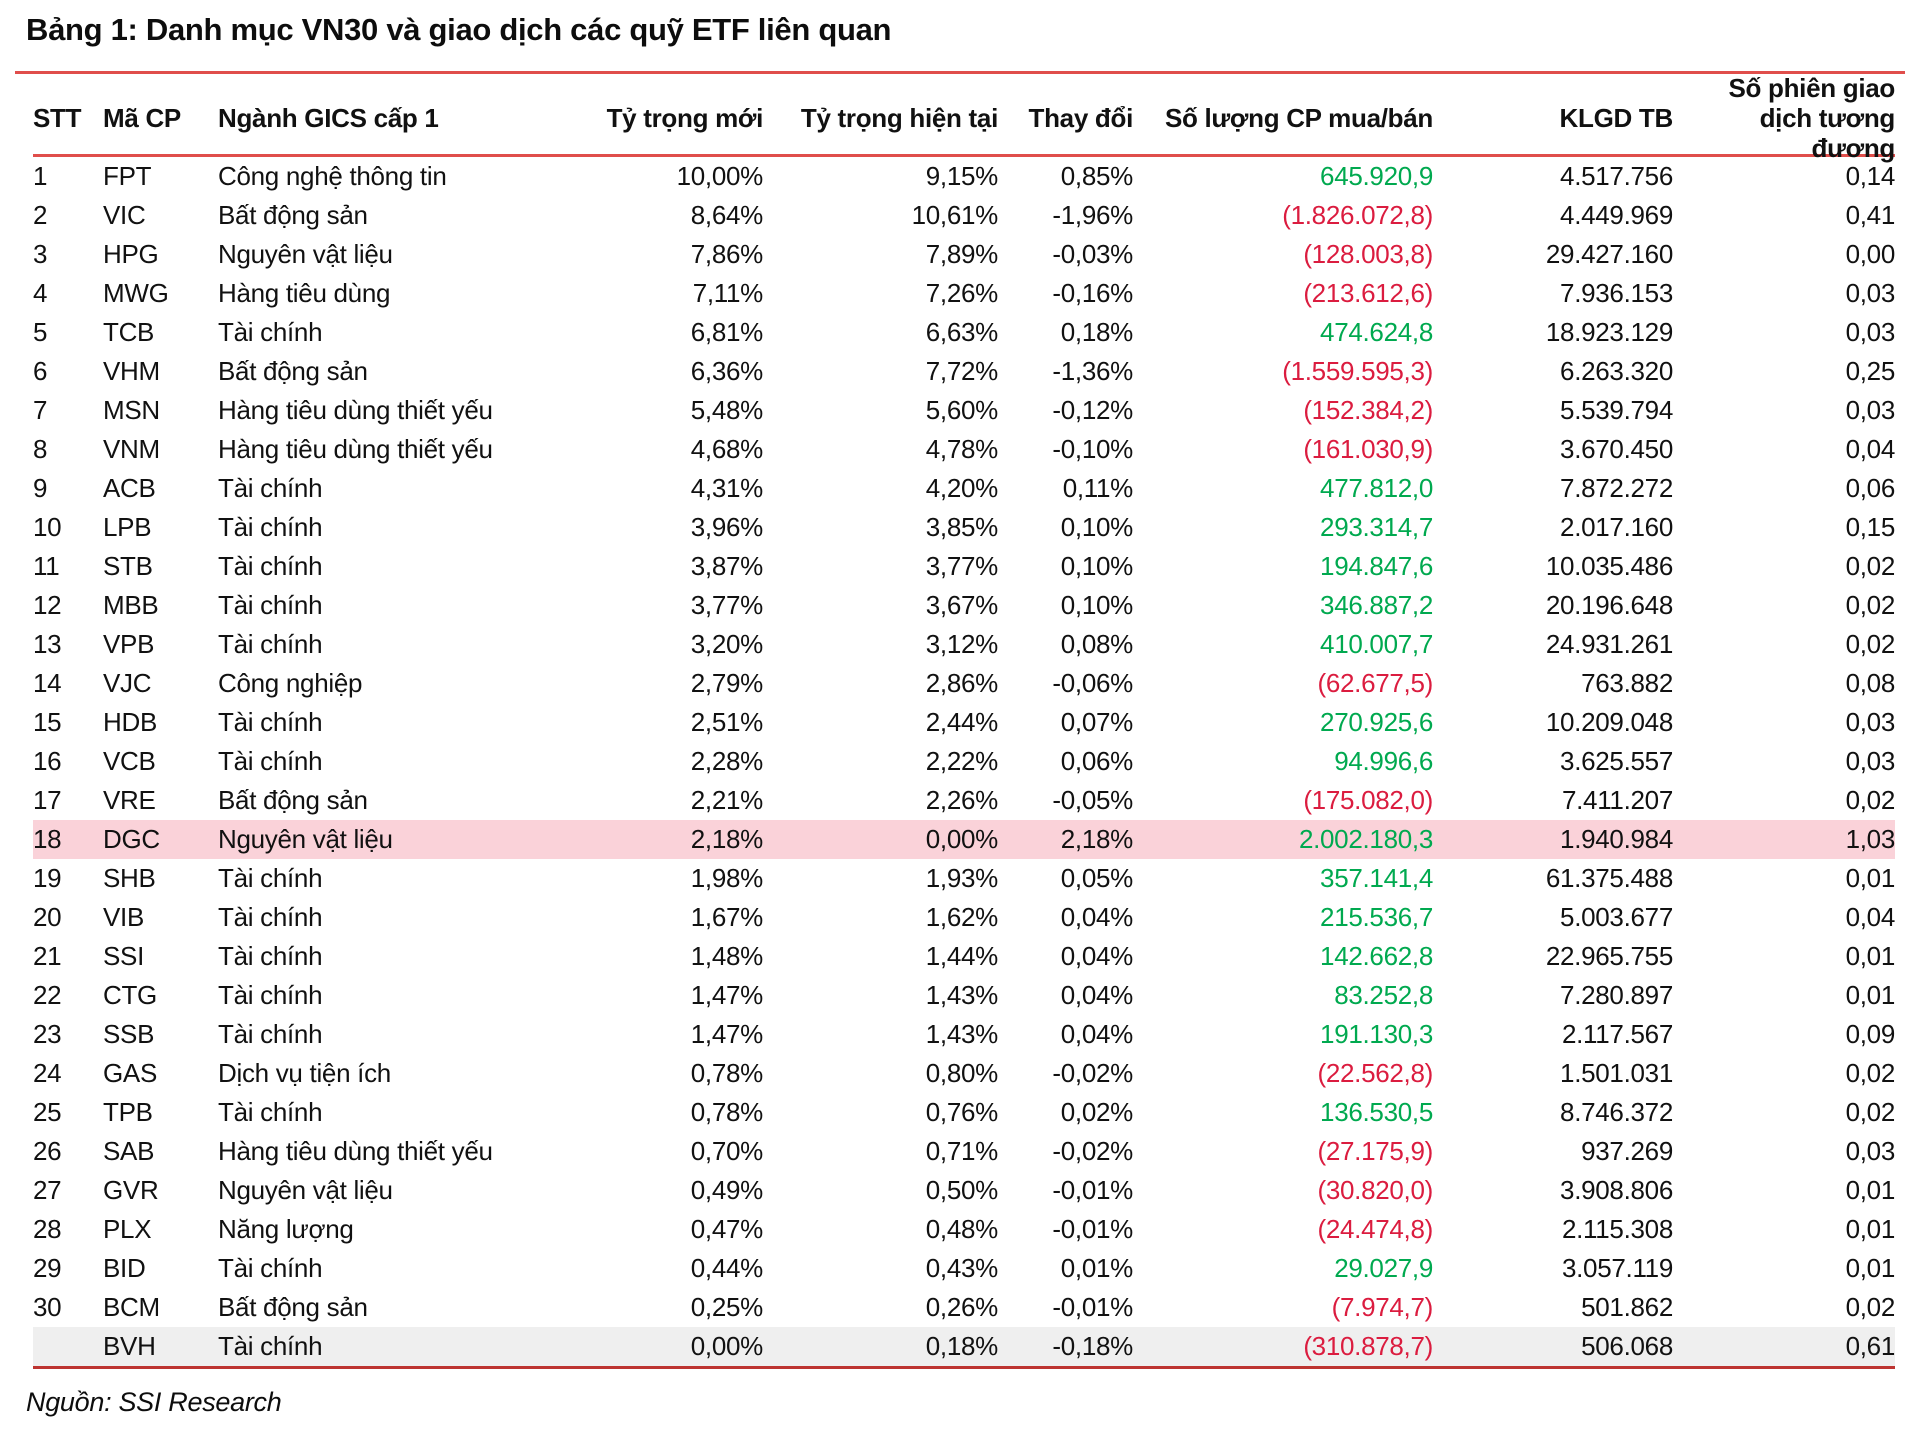 The width and height of the screenshot is (1920, 1440). Describe the element at coordinates (129, 644) in the screenshot. I see `cell-ticker: VPB` at that location.